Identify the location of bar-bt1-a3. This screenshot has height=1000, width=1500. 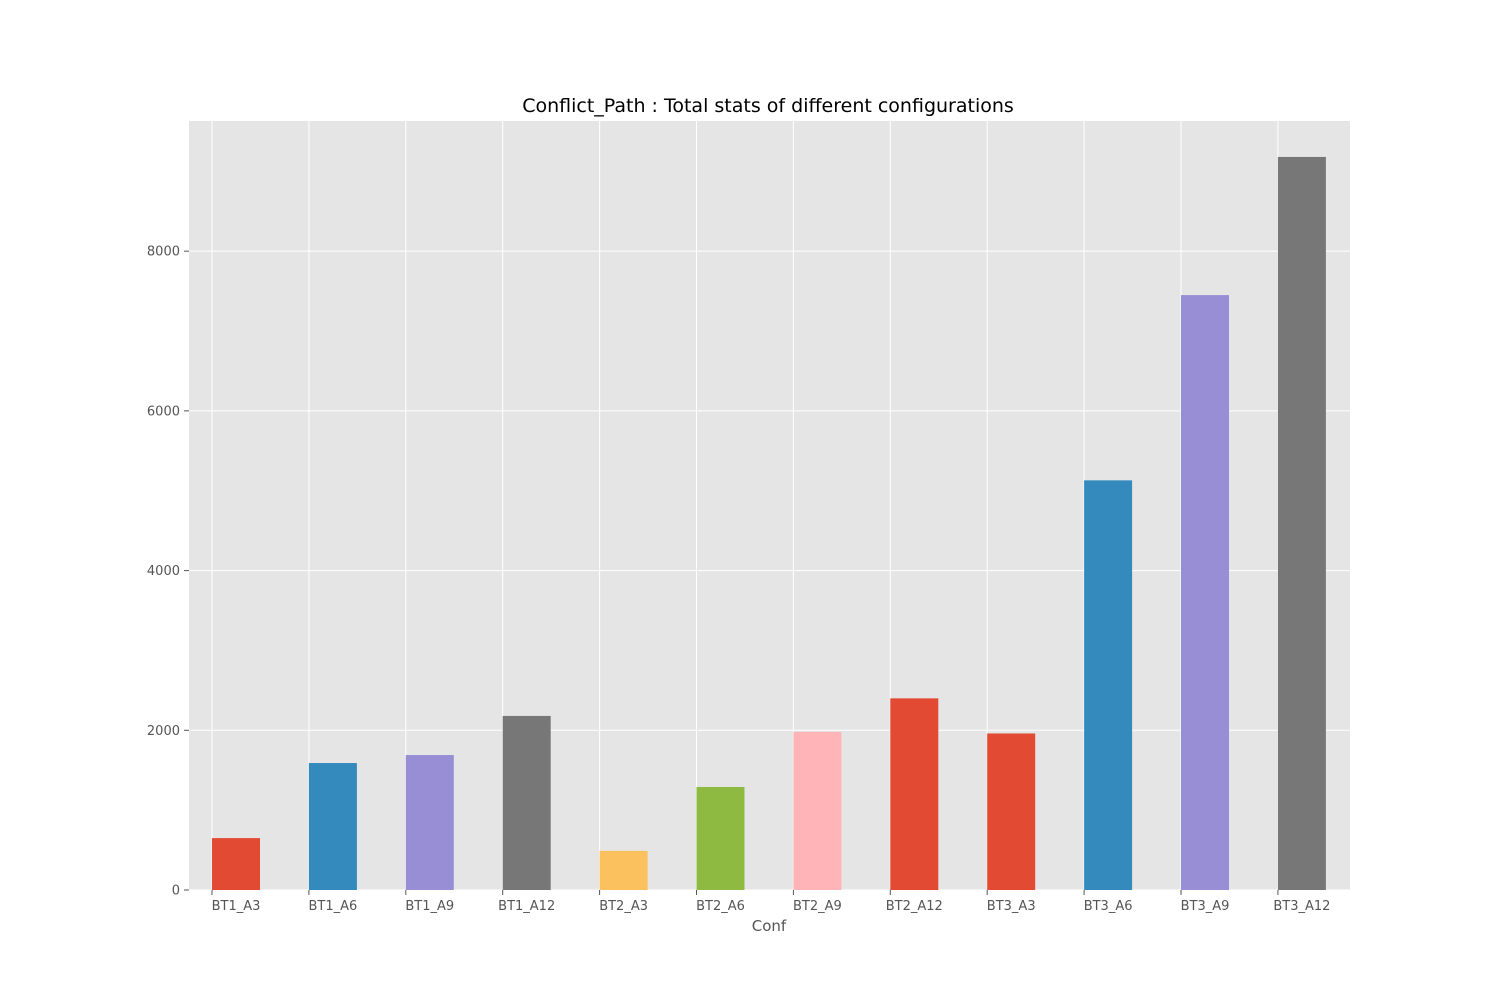
(236, 864).